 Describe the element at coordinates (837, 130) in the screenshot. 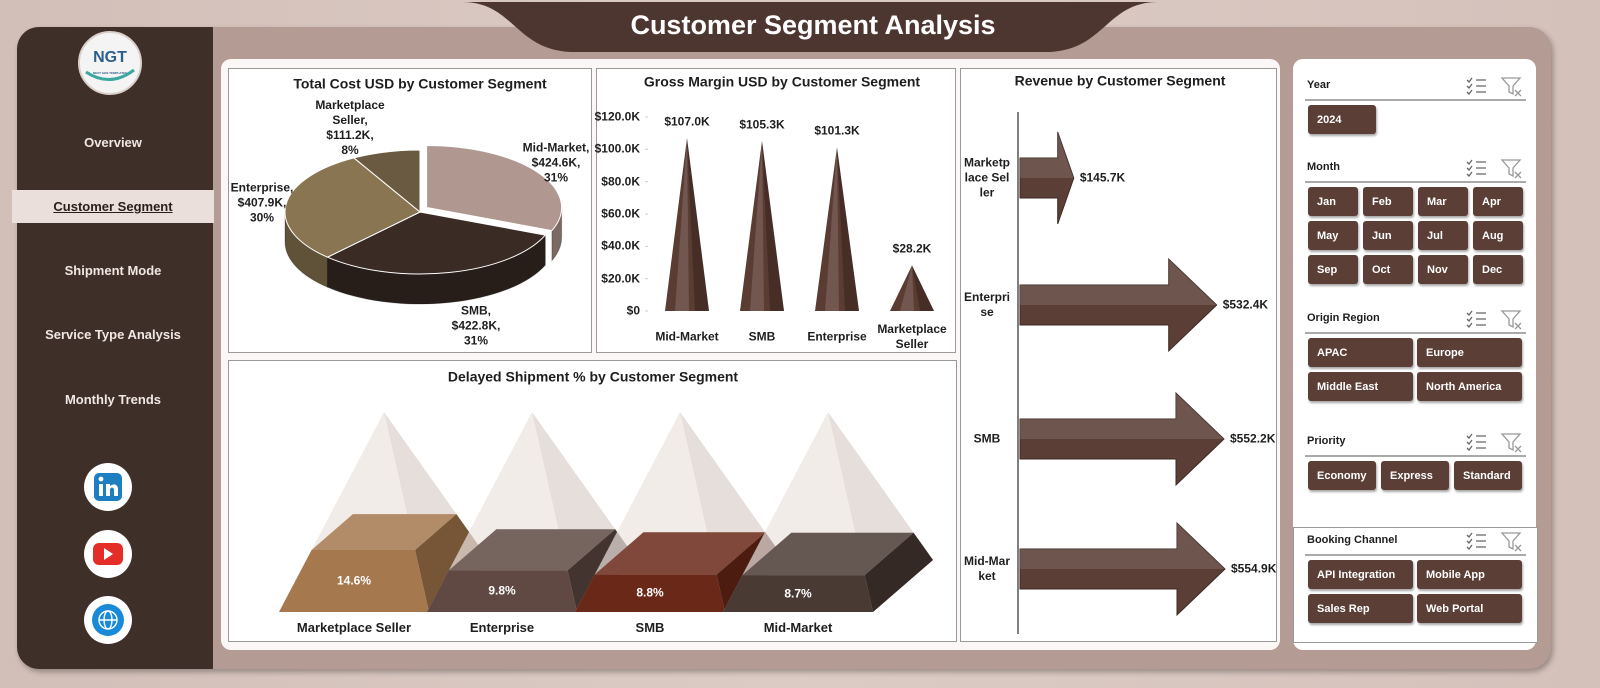

I see `data-label: $101.3K` at that location.